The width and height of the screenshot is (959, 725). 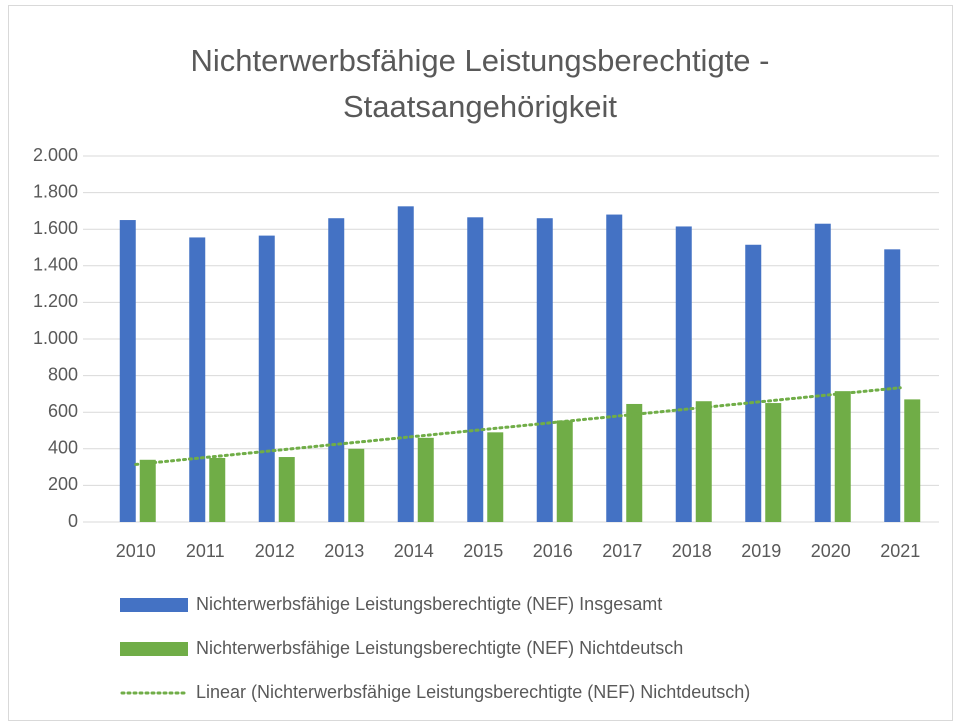 What do you see at coordinates (344, 551) in the screenshot?
I see `x-tick-label: 2013` at bounding box center [344, 551].